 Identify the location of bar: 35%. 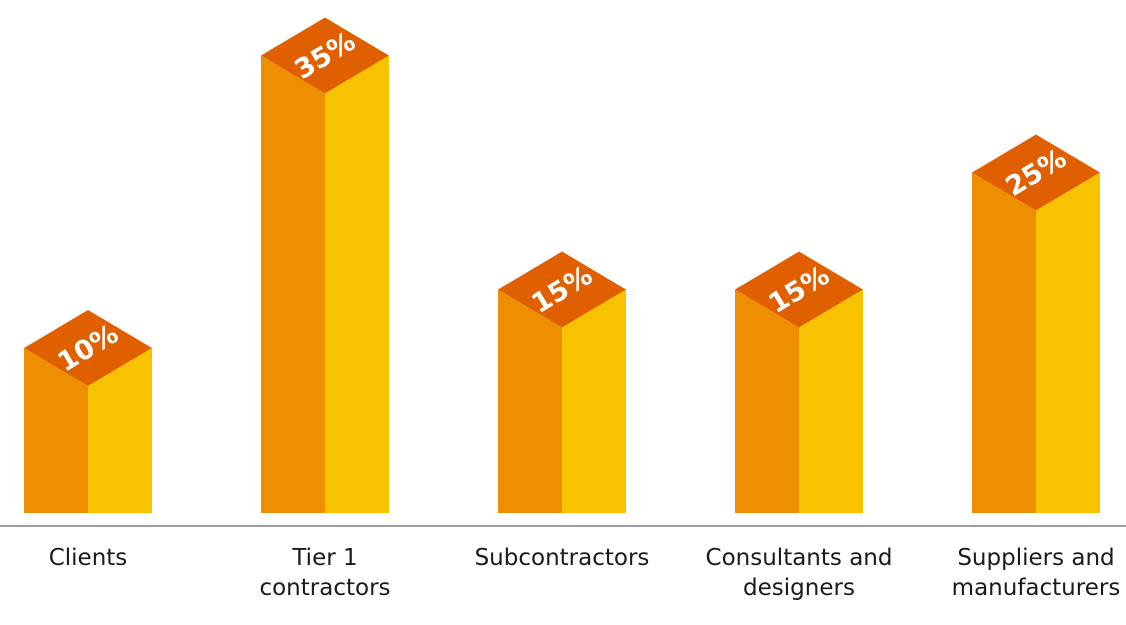
(325, 265).